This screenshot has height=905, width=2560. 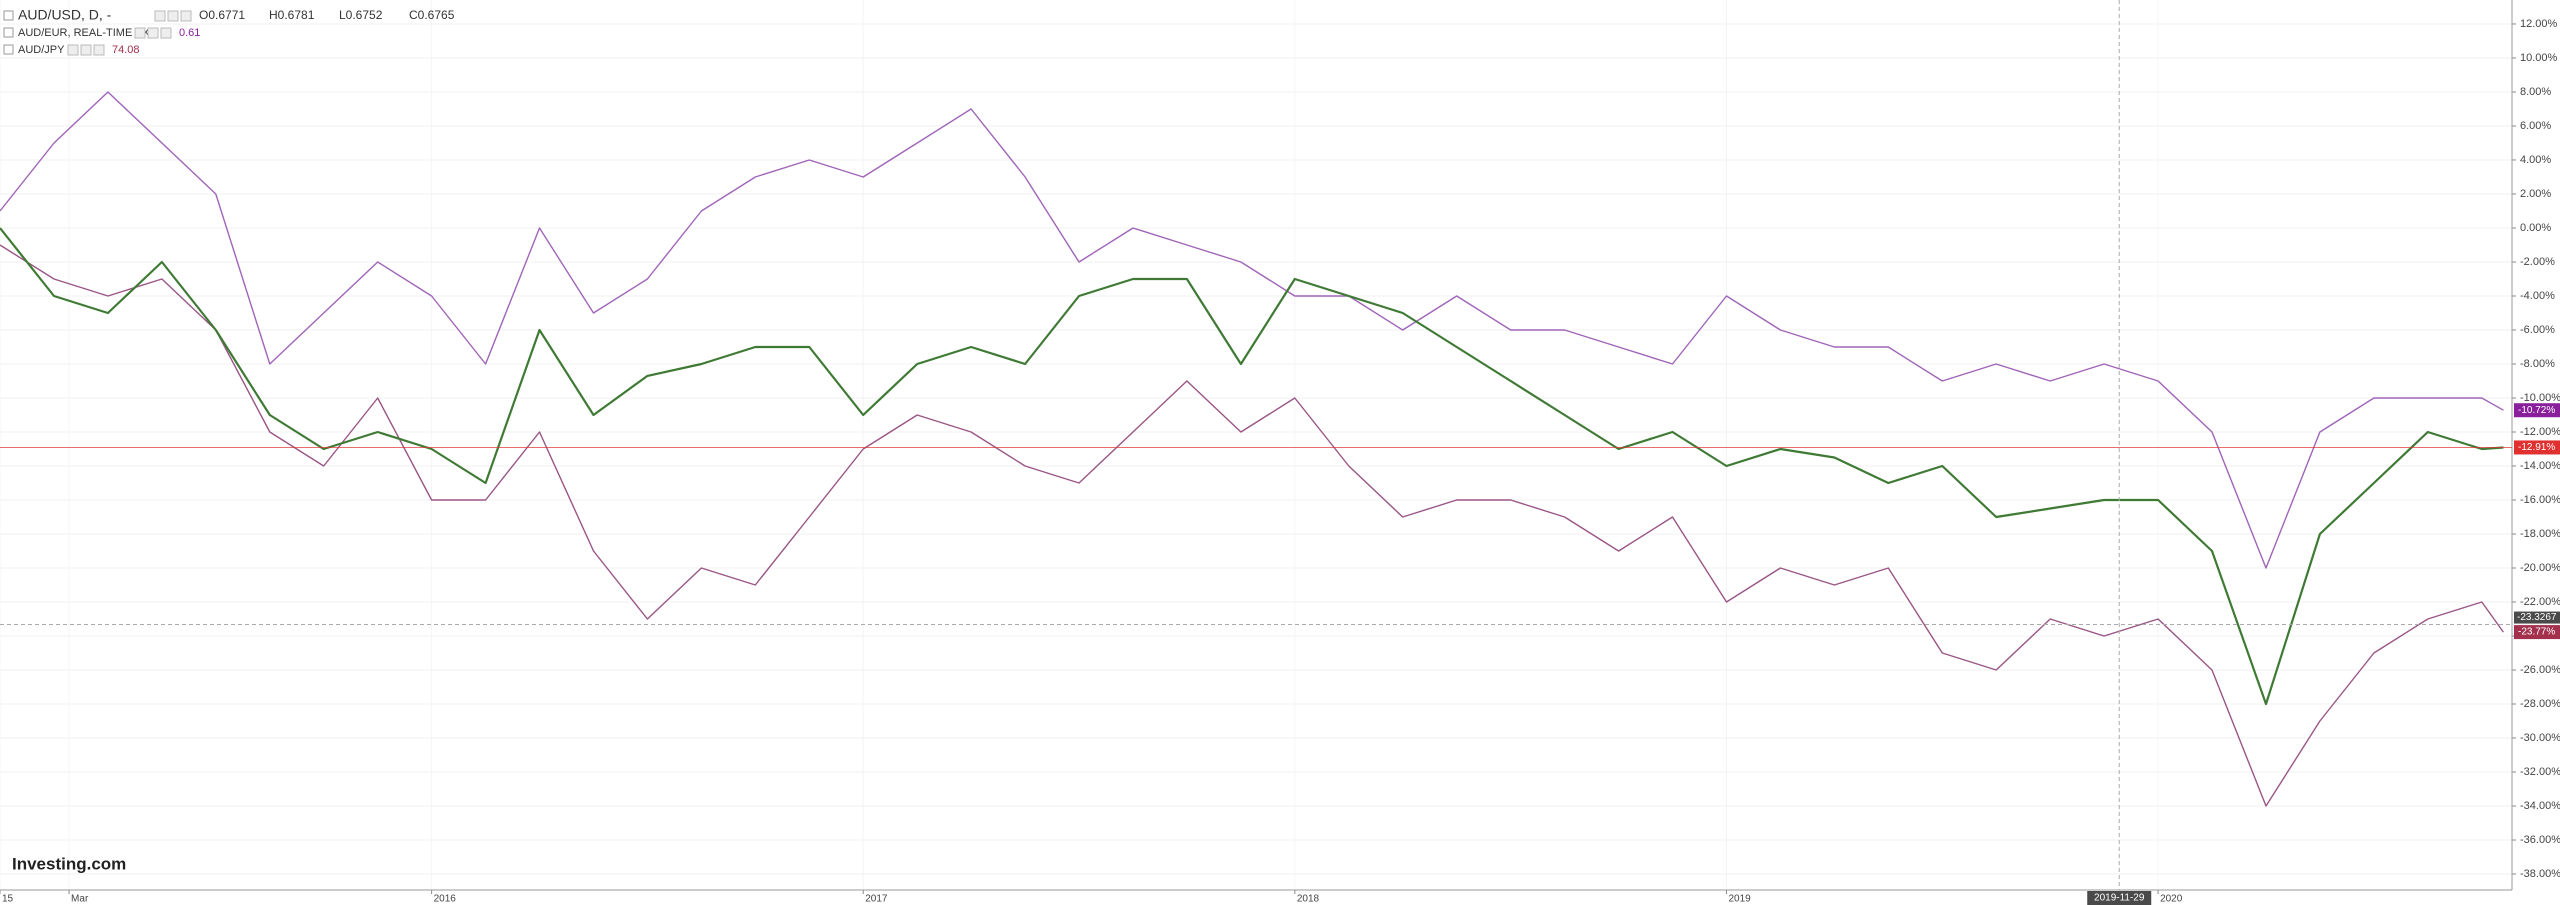 I want to click on y-tick-label: 0.00%, so click(x=2535, y=228).